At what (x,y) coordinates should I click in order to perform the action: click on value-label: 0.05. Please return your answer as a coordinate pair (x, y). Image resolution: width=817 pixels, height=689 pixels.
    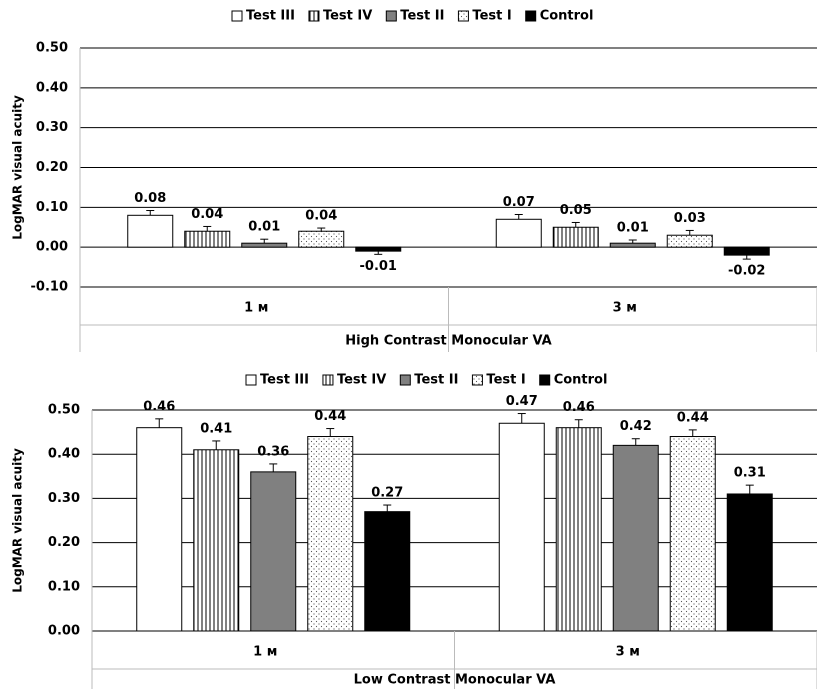
    Looking at the image, I should click on (576, 210).